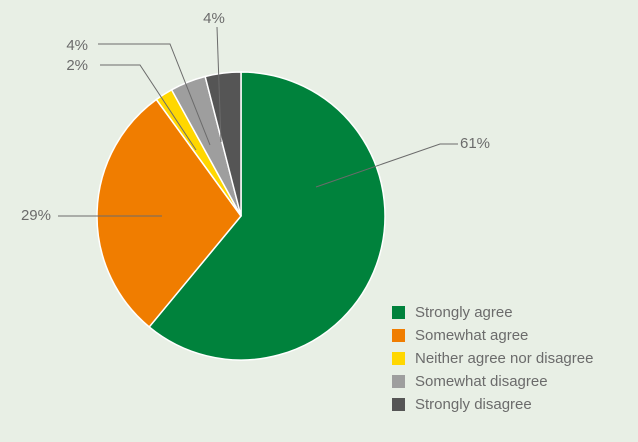 This screenshot has height=442, width=638. Describe the element at coordinates (481, 381) in the screenshot. I see `legend-label: Somewhat disagree` at that location.